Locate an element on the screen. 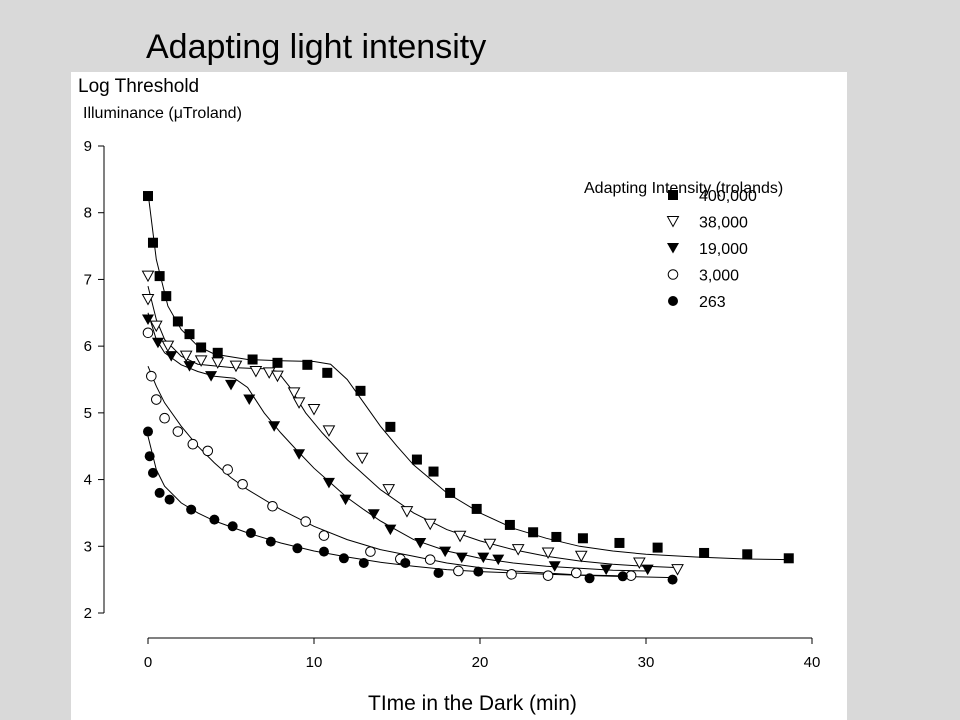 The width and height of the screenshot is (960, 720). x-tick-label: 0 is located at coordinates (148, 662).